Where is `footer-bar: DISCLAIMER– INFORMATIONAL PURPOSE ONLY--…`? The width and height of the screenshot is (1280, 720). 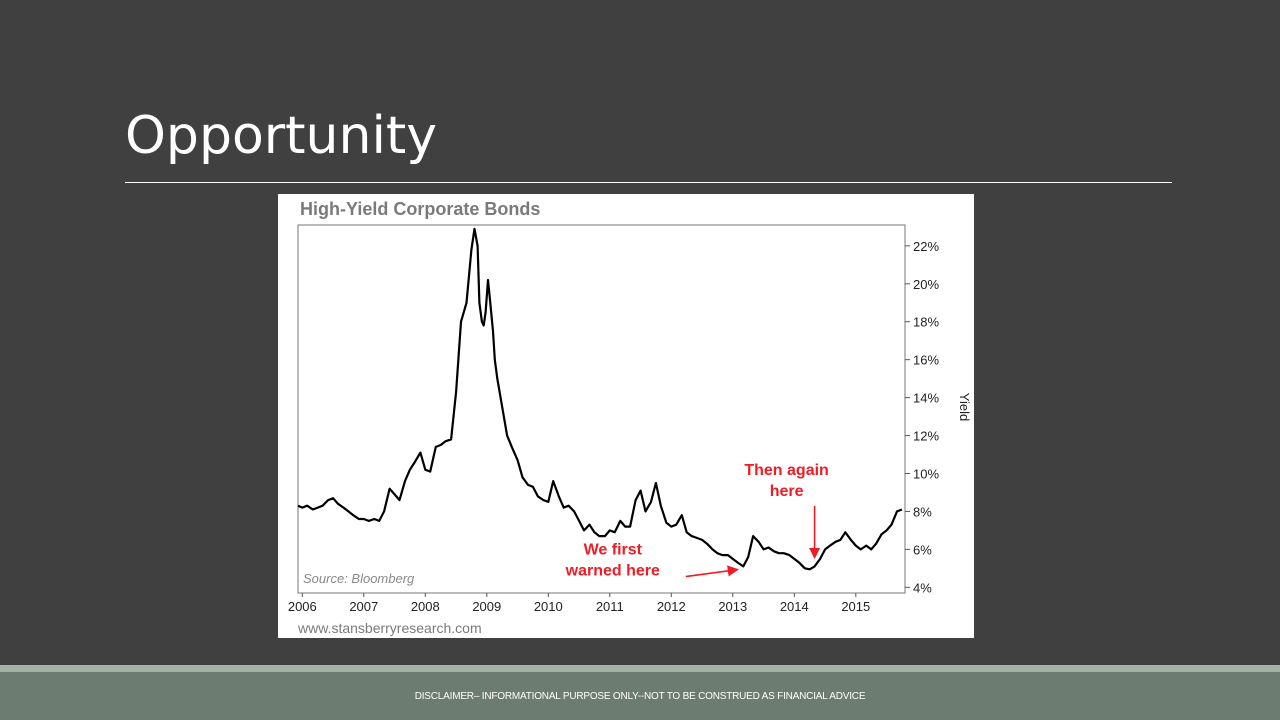
footer-bar: DISCLAIMER– INFORMATIONAL PURPOSE ONLY--… is located at coordinates (640, 696).